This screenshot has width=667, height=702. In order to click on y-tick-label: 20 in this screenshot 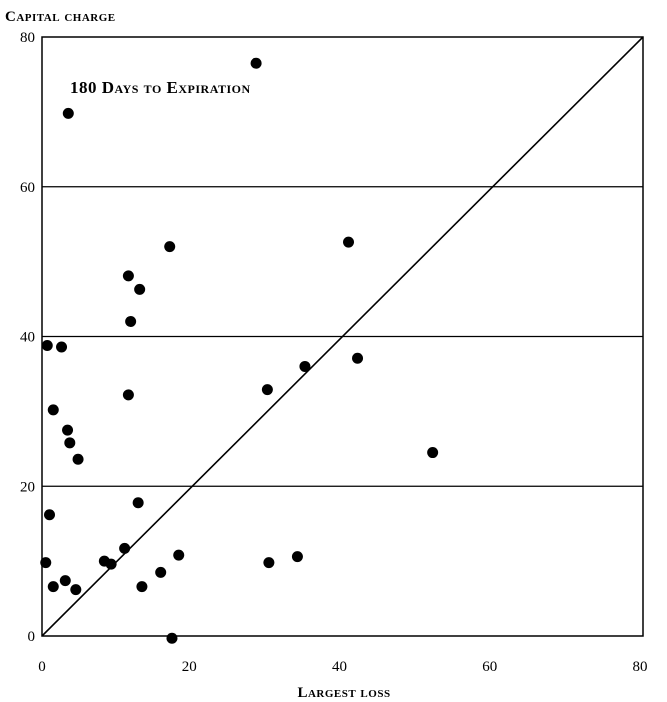, I will do `click(27, 487)`.